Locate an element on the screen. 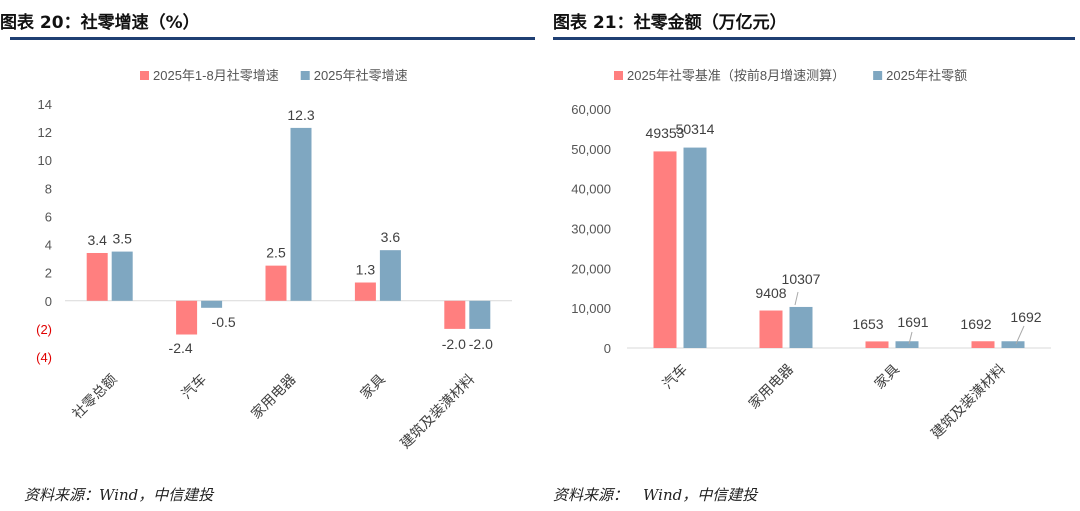 Image resolution: width=1080 pixels, height=511 pixels. data-label: 50314 is located at coordinates (695, 129).